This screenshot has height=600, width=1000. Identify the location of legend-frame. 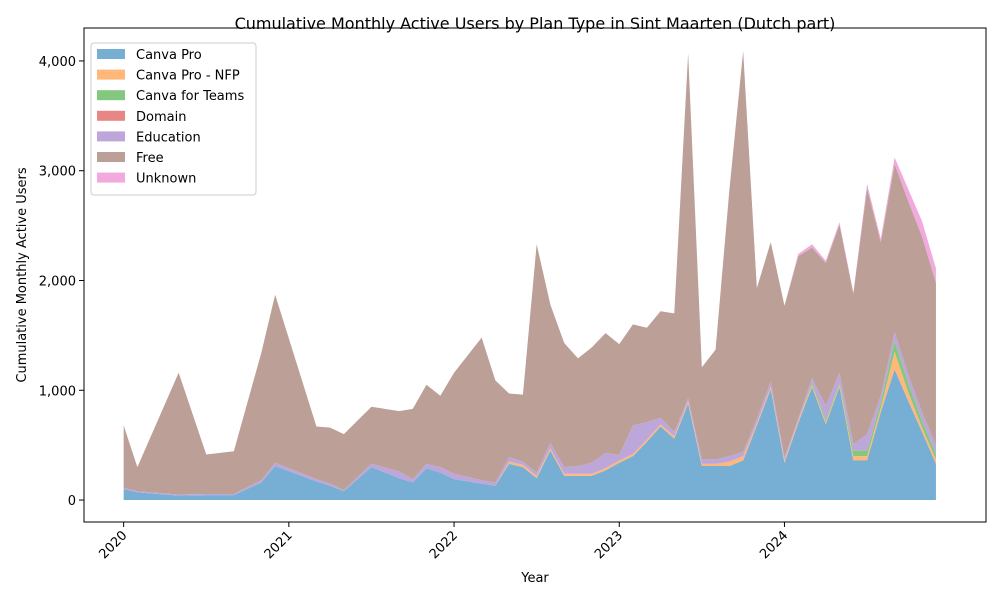
(173, 119).